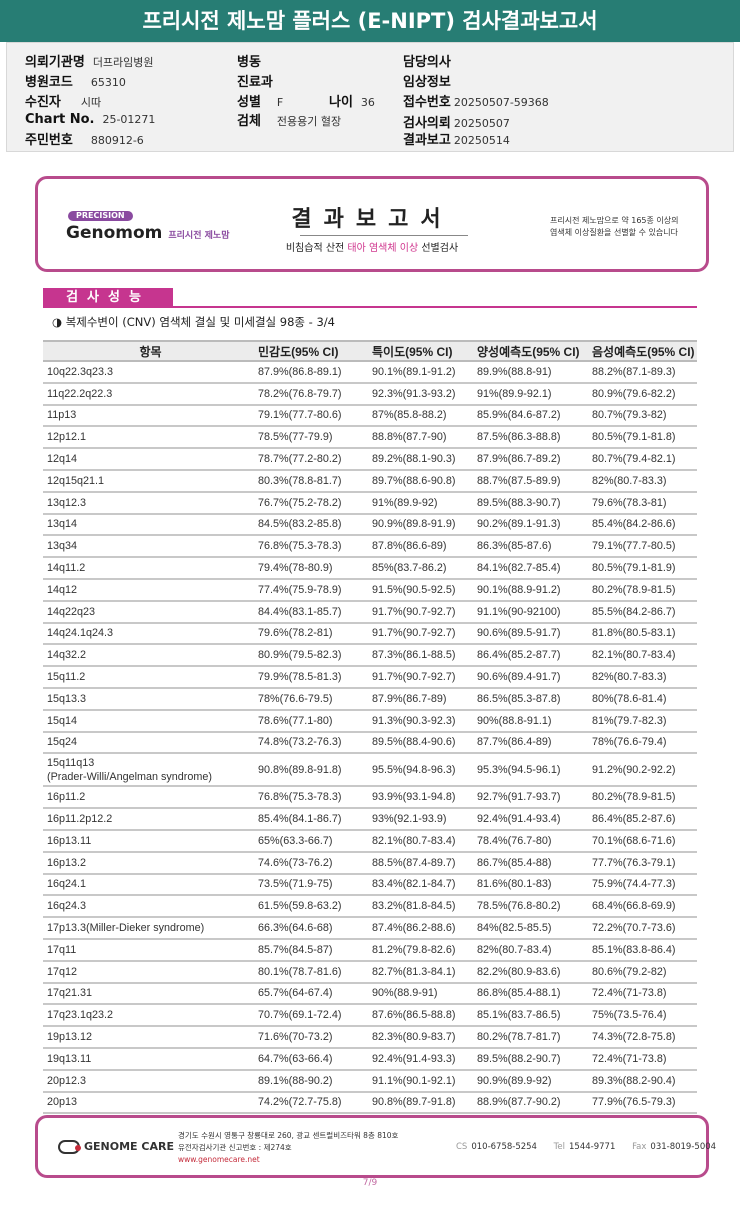  I want to click on cell-region: 20p13, so click(148, 1103).